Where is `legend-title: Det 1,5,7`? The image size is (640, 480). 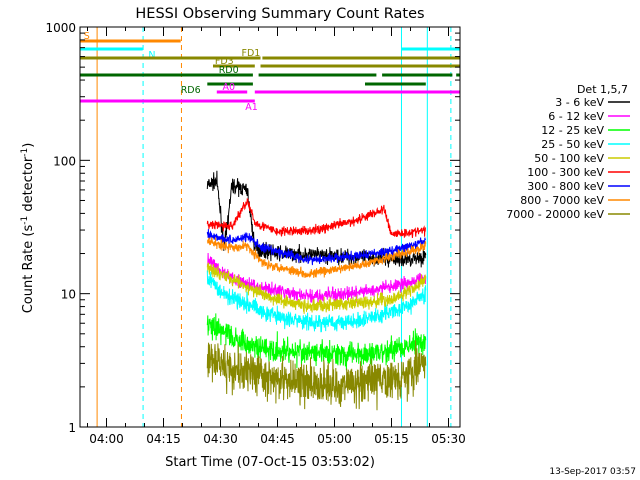 legend-title: Det 1,5,7 is located at coordinates (602, 89).